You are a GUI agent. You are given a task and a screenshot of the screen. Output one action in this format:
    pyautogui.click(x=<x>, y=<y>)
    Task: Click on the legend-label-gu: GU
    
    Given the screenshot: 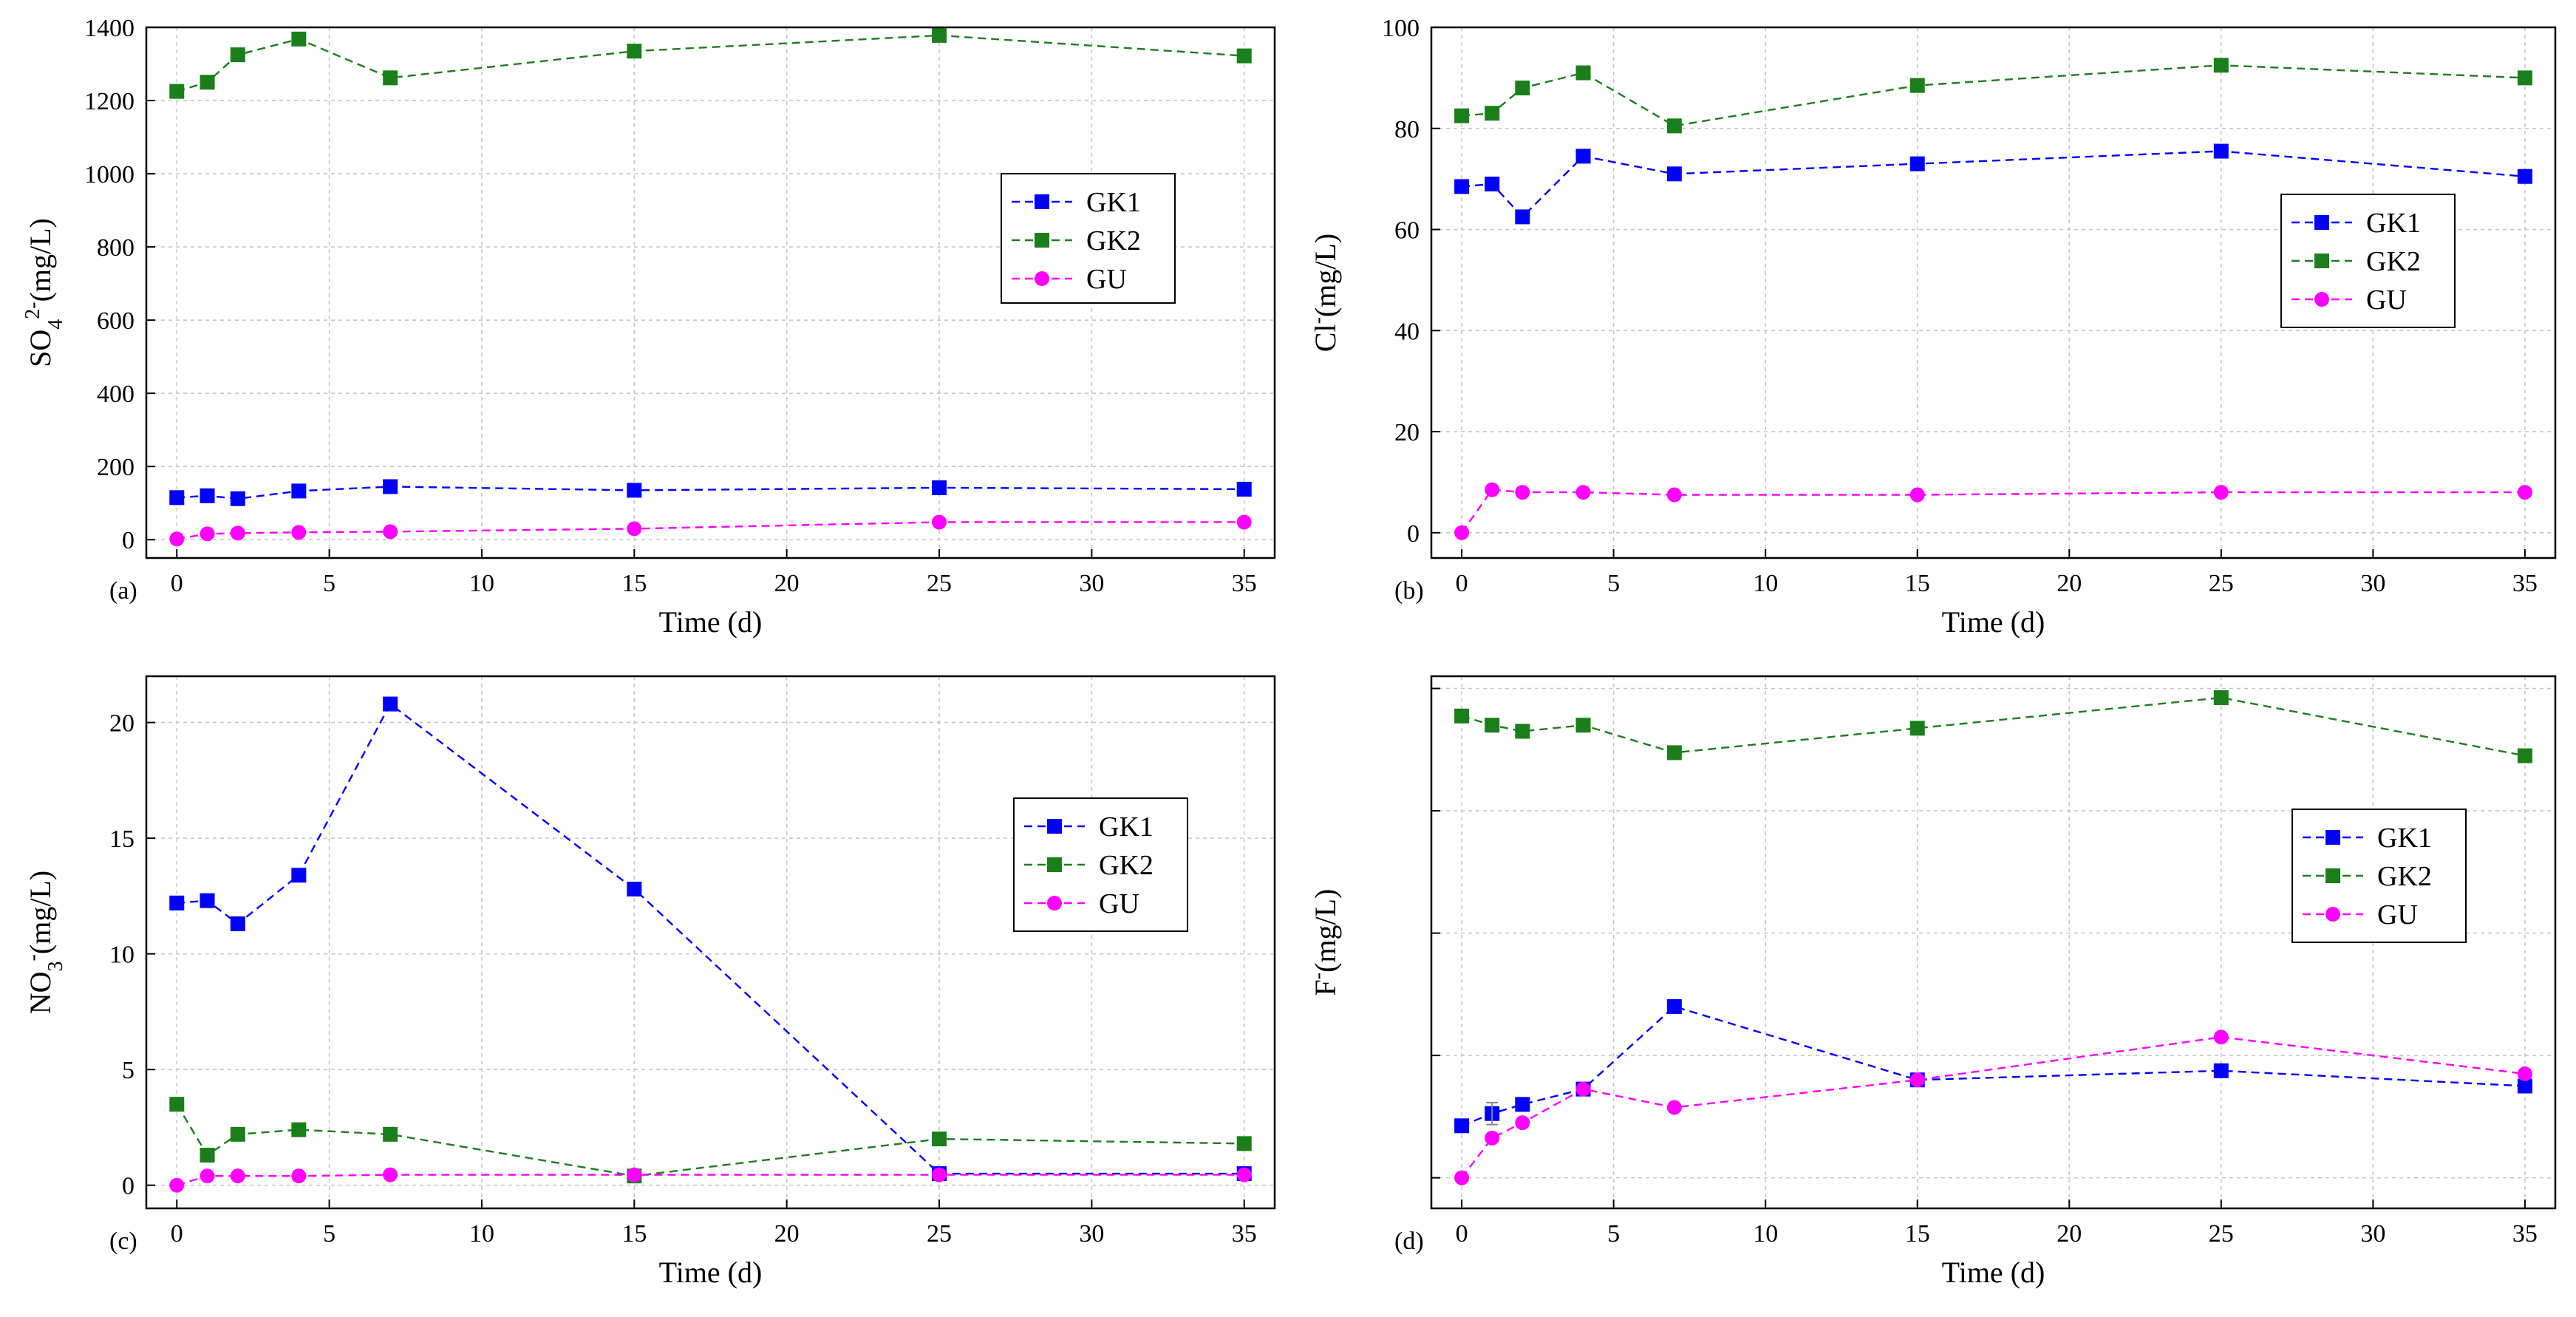 What is the action you would take?
    pyautogui.click(x=2397, y=915)
    